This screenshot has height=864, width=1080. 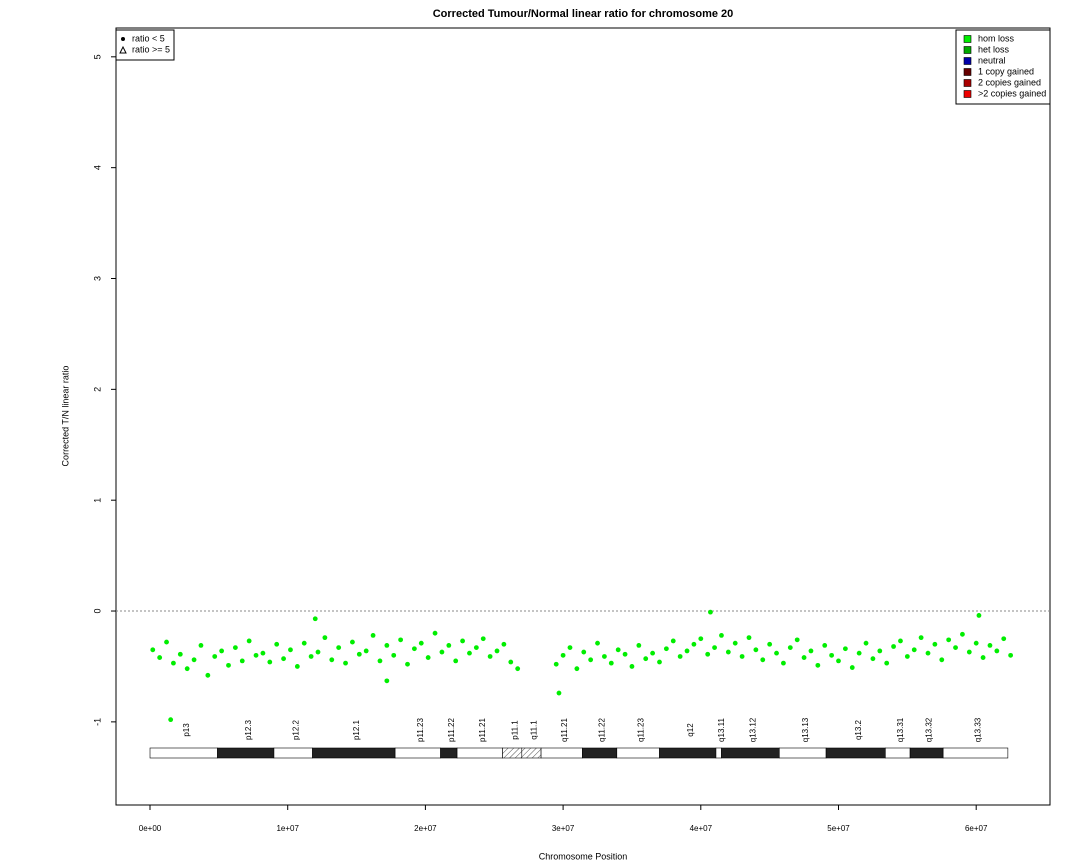 I want to click on x-tick-label: 3e+07, so click(x=563, y=828).